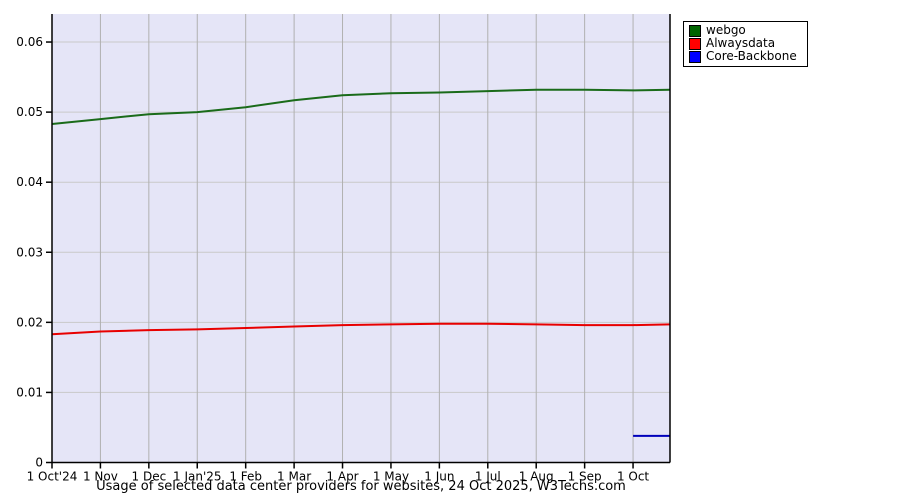 Image resolution: width=900 pixels, height=500 pixels. Describe the element at coordinates (294, 477) in the screenshot. I see `x-tick-label: 1 Mar` at that location.